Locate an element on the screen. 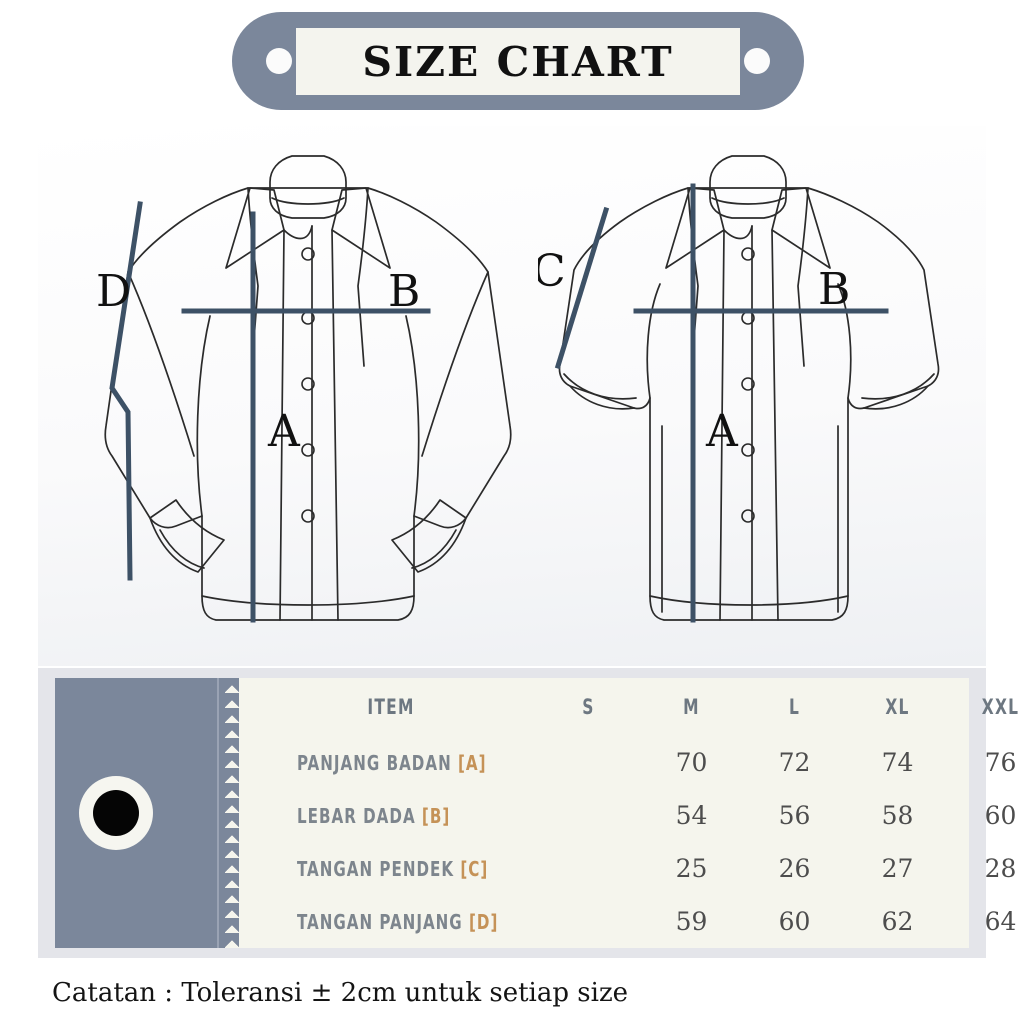 The height and width of the screenshot is (1024, 1024). cell-xxl: 64 is located at coordinates (1000, 921).